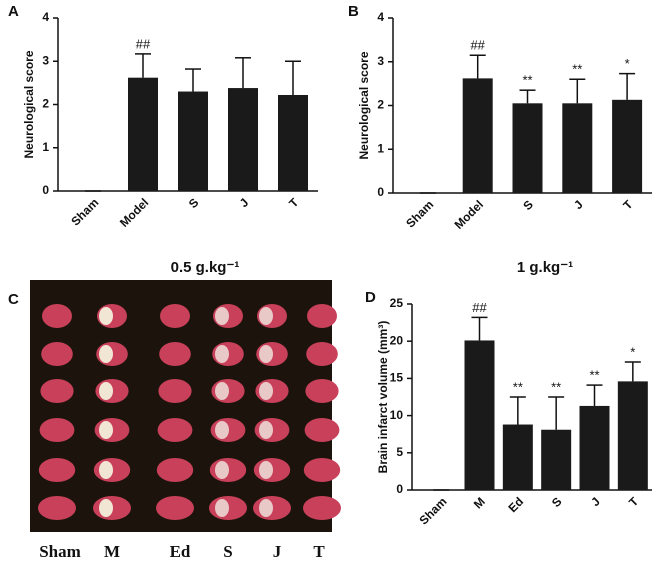 The image size is (666, 571). I want to click on panel-label: A, so click(13, 11).